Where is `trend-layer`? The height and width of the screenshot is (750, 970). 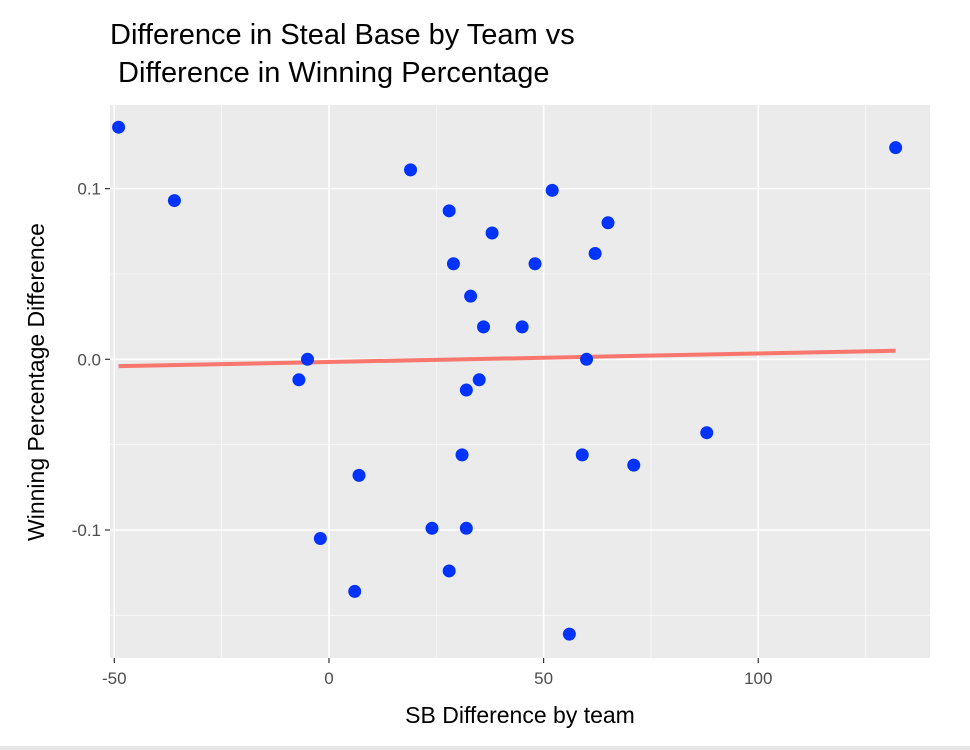
trend-layer is located at coordinates (507, 358).